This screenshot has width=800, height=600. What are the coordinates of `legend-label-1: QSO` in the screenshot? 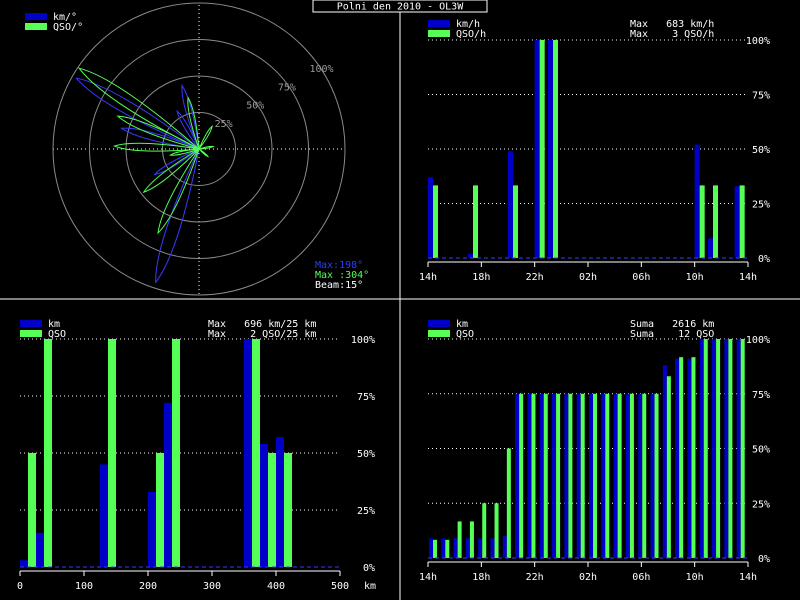 It's located at (57, 334).